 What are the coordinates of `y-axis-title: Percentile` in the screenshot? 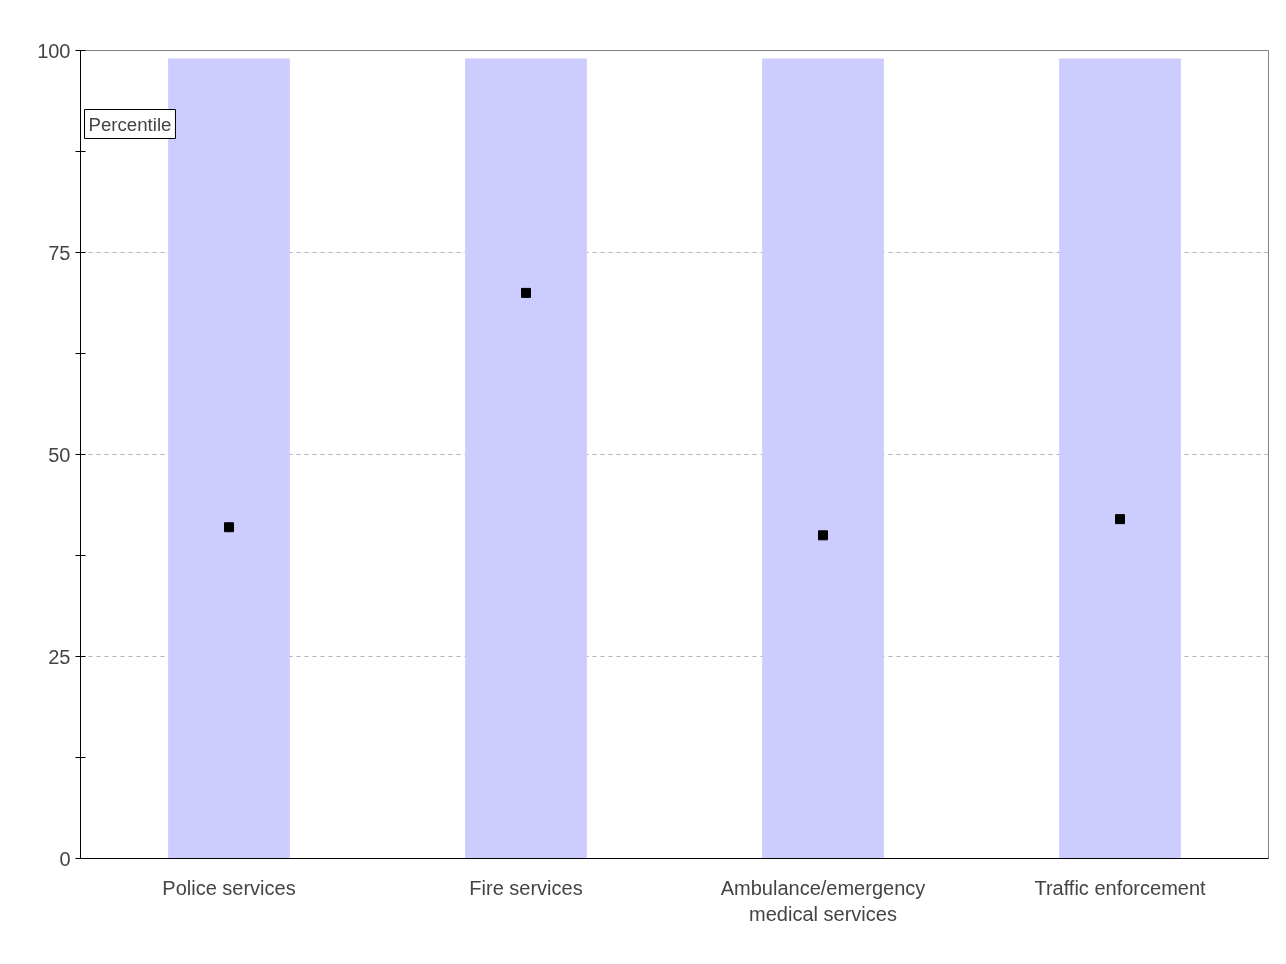 It's located at (130, 124).